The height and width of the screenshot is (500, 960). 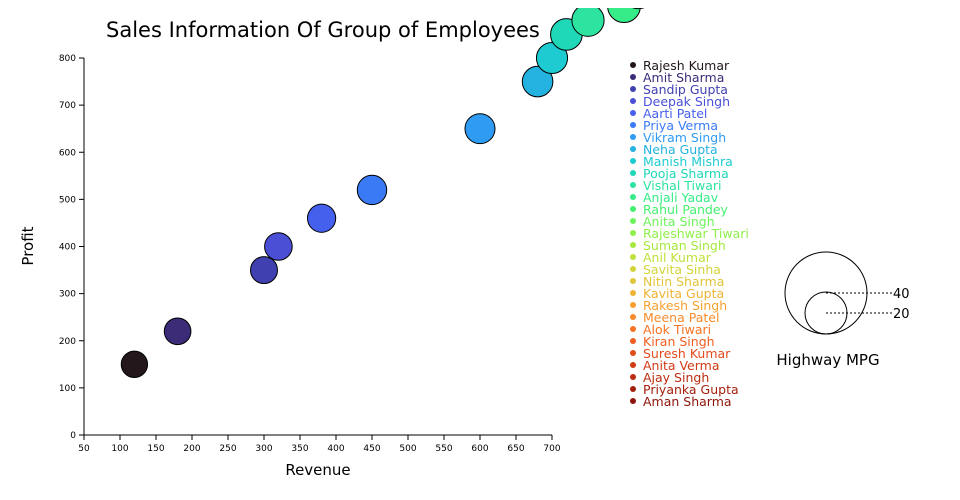 What do you see at coordinates (687, 353) in the screenshot?
I see `legend-label: Suresh Kumar` at bounding box center [687, 353].